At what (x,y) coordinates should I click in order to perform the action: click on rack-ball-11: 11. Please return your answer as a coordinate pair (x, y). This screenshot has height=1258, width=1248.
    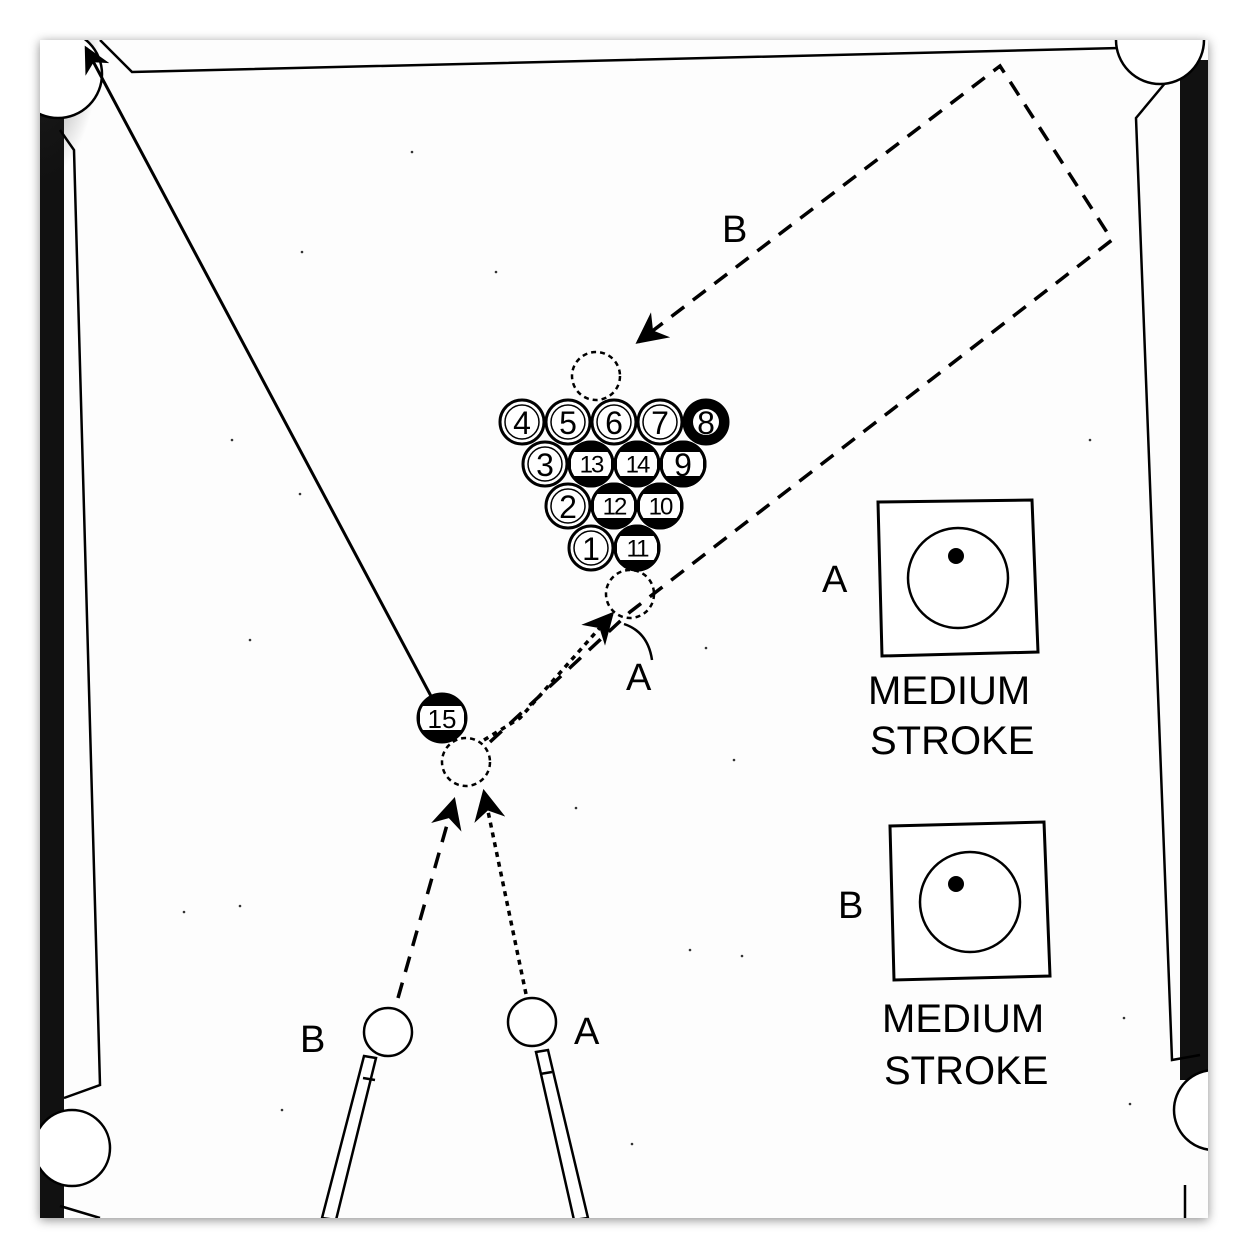
    Looking at the image, I should click on (637, 548).